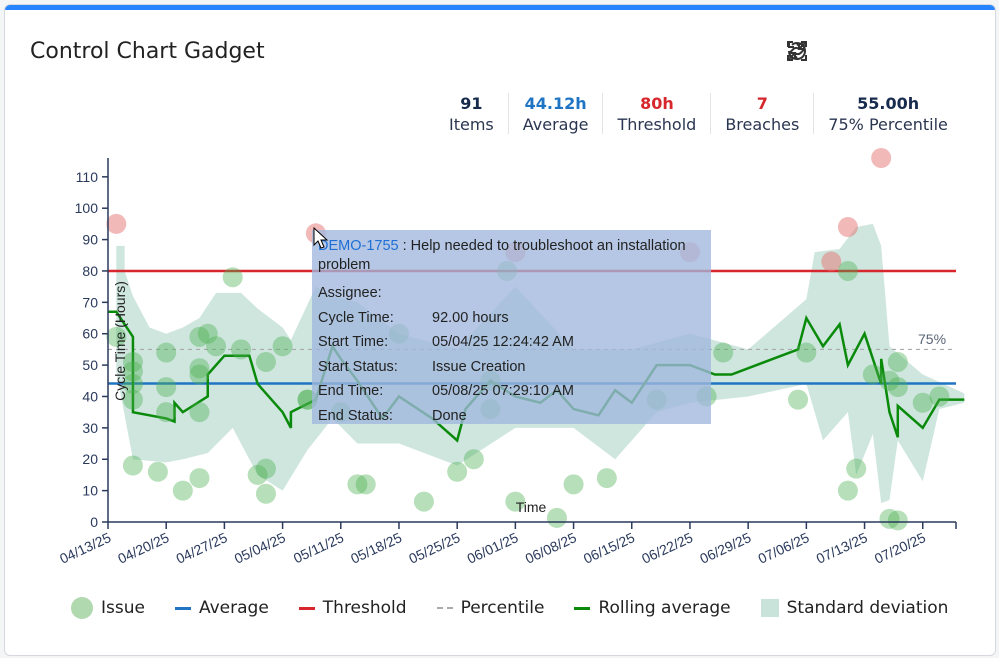 This screenshot has height=658, width=999. What do you see at coordinates (358, 246) in the screenshot?
I see `issue-key-link: DEMO-1755` at bounding box center [358, 246].